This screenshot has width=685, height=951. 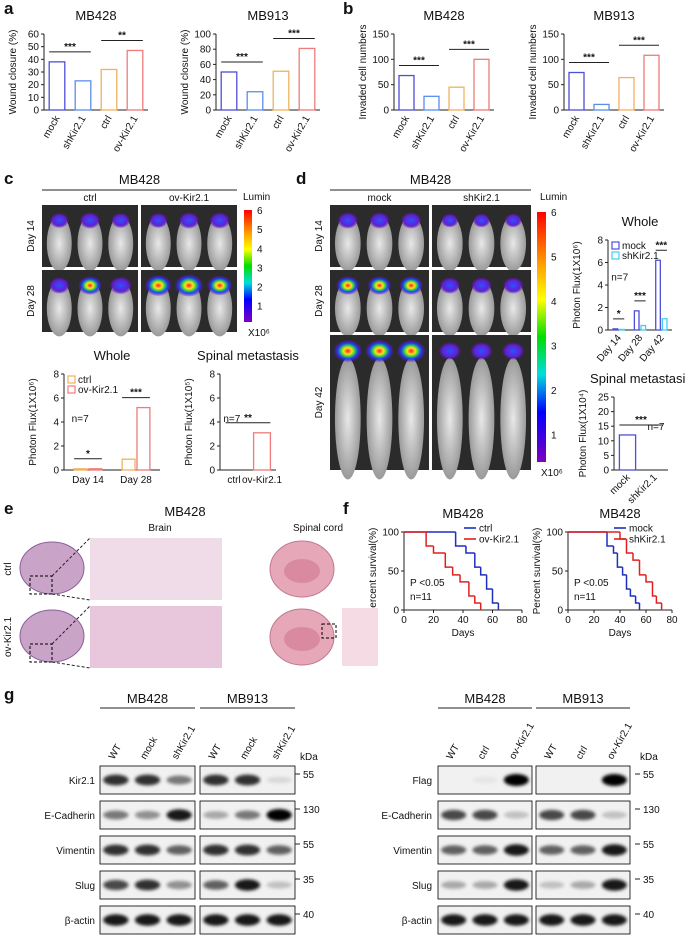 I want to click on y-tick-label: 5, so click(x=606, y=456).